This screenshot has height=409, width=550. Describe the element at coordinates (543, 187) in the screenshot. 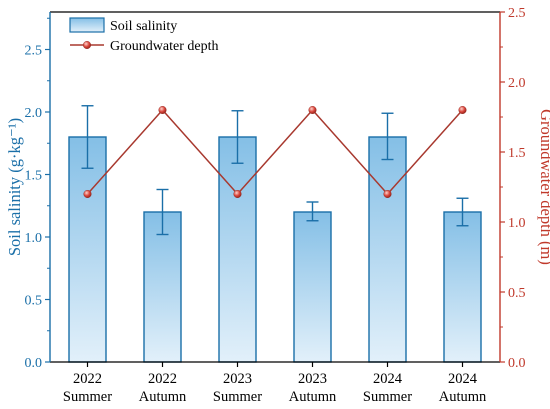

I see `y-axis-right-title: Groundwater depth (m)` at that location.